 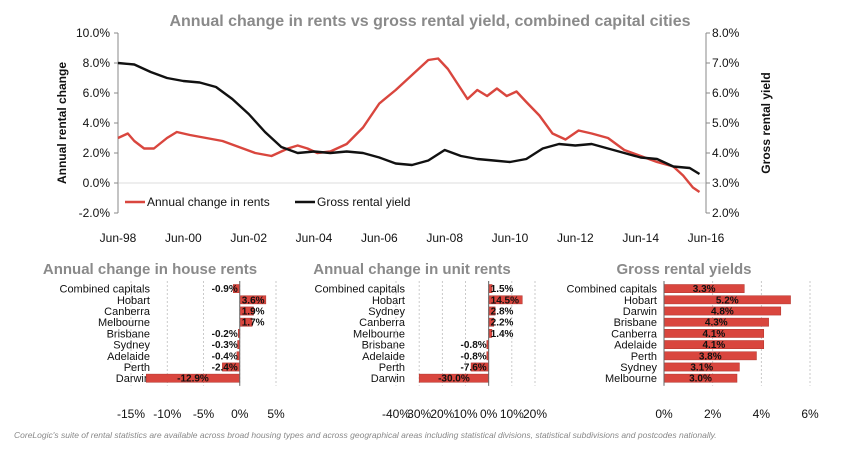 What do you see at coordinates (133, 379) in the screenshot?
I see `house-rents-category-label: Darwin` at bounding box center [133, 379].